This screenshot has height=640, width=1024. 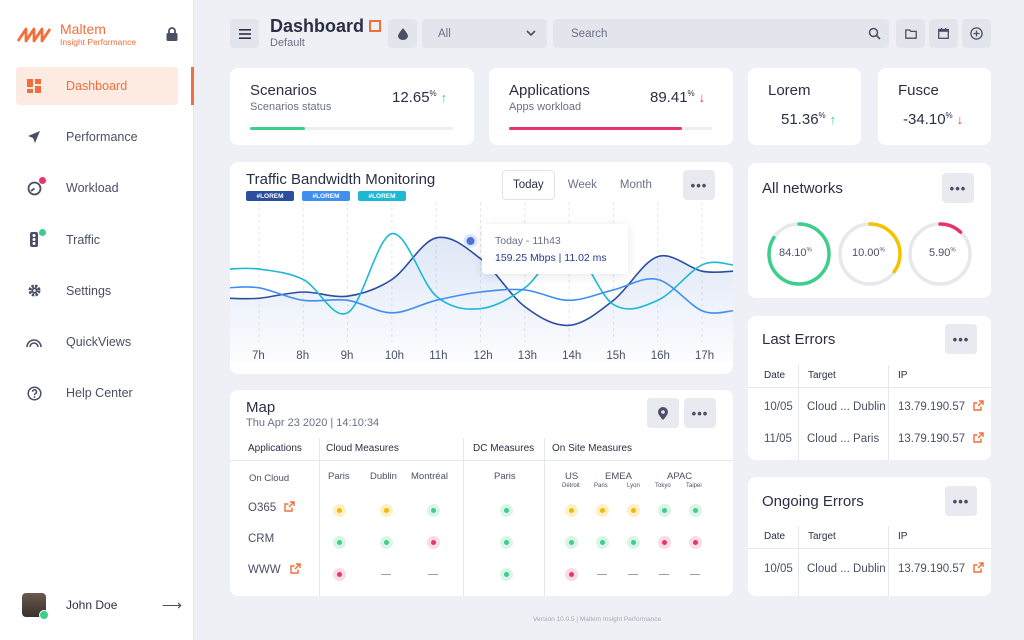 What do you see at coordinates (97, 188) in the screenshot?
I see `sidebar-item-workload: Workload` at bounding box center [97, 188].